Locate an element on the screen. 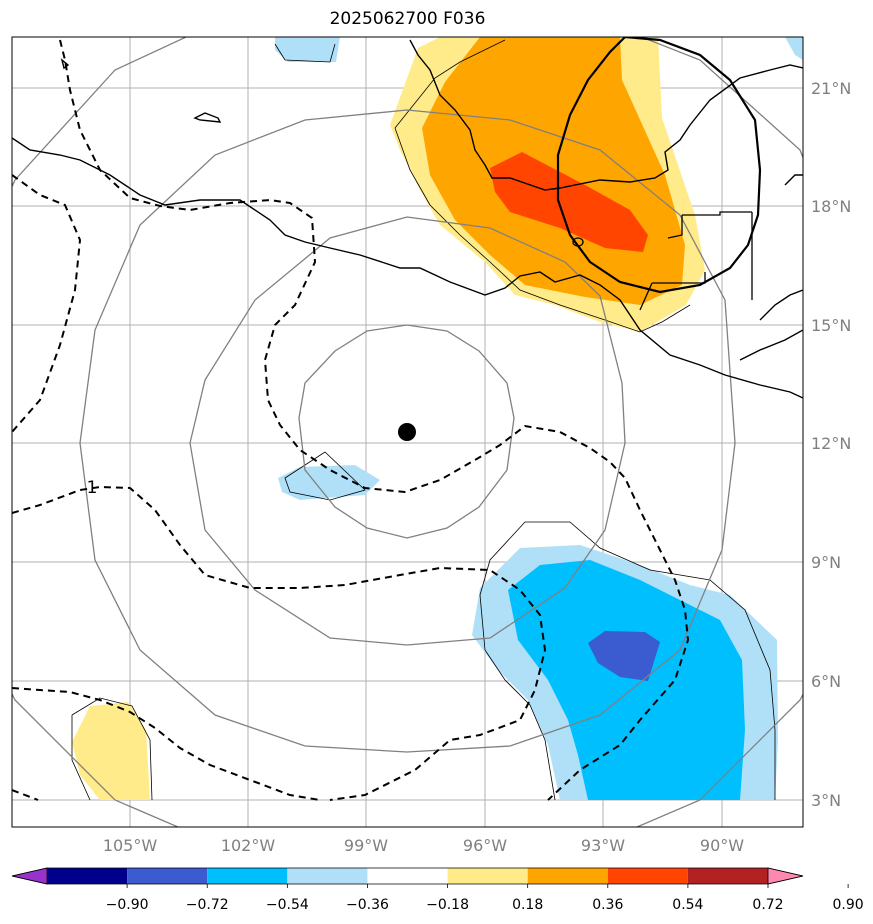 The width and height of the screenshot is (873, 924). contour-label: 1 is located at coordinates (92, 488).